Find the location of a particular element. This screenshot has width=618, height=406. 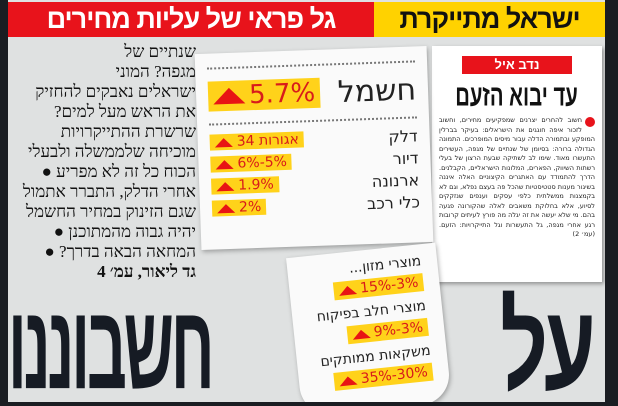

lead-line: הכוח כל זה לא מפריע ● is located at coordinates (118, 171).